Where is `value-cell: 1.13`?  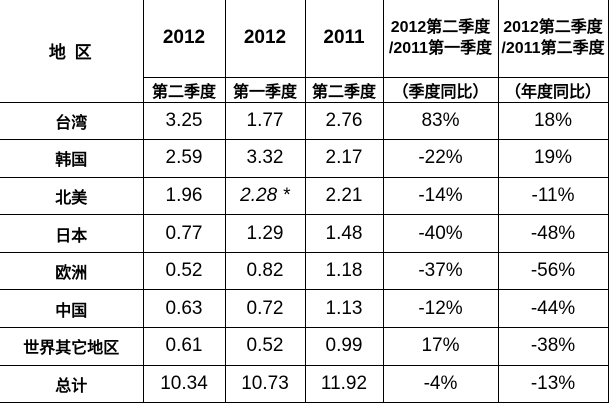
value-cell: 1.13 is located at coordinates (344, 309).